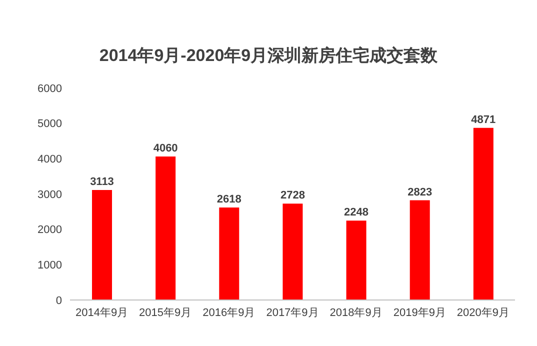 Image resolution: width=537 pixels, height=346 pixels. Describe the element at coordinates (102, 182) in the screenshot. I see `data-label: 3113` at that location.